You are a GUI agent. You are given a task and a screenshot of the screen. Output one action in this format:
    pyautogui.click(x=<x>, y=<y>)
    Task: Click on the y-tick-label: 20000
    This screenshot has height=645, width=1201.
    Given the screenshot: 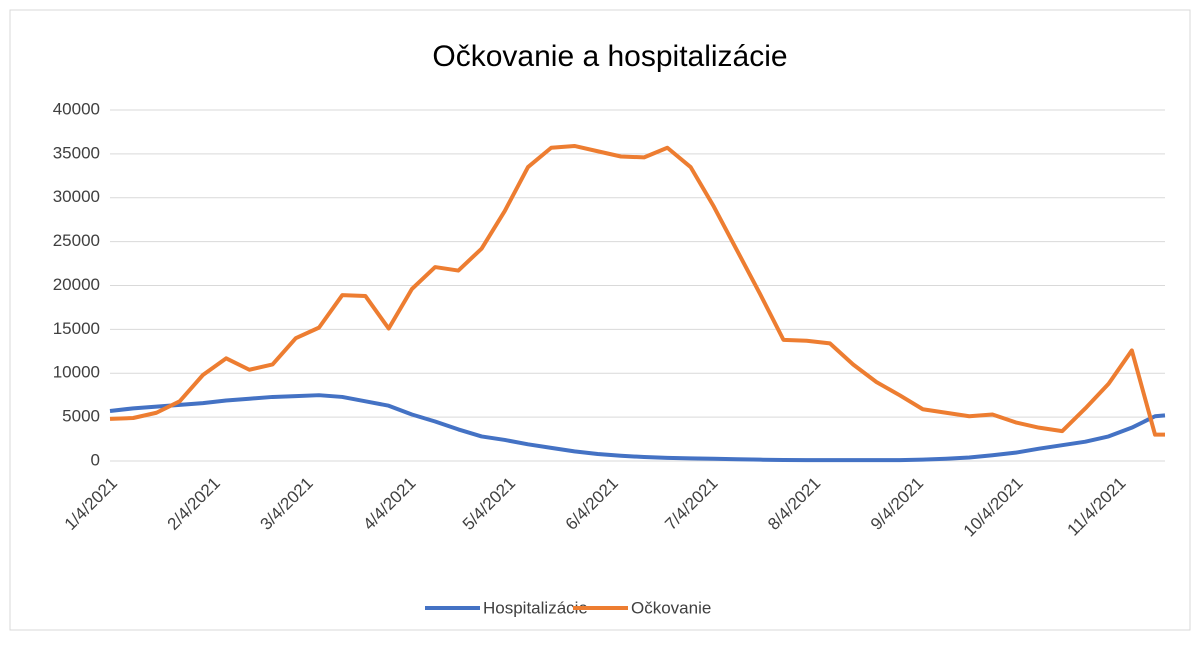 What is the action you would take?
    pyautogui.click(x=76, y=284)
    